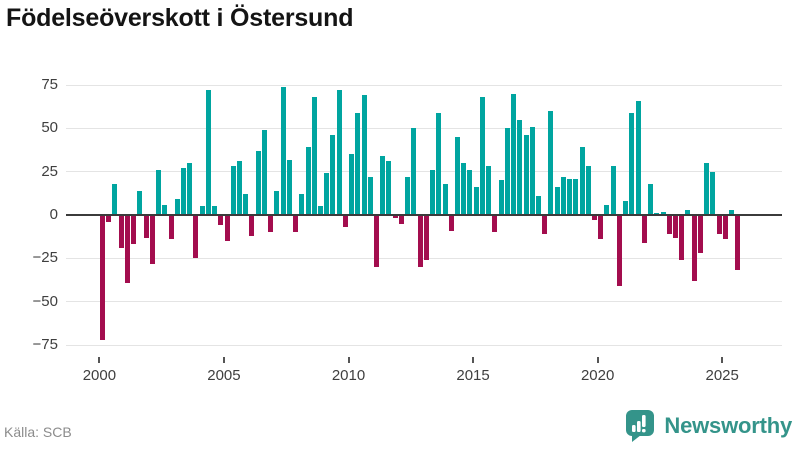 This screenshot has height=450, width=800. Describe the element at coordinates (345, 221) in the screenshot. I see `bar-2009-Q4` at that location.